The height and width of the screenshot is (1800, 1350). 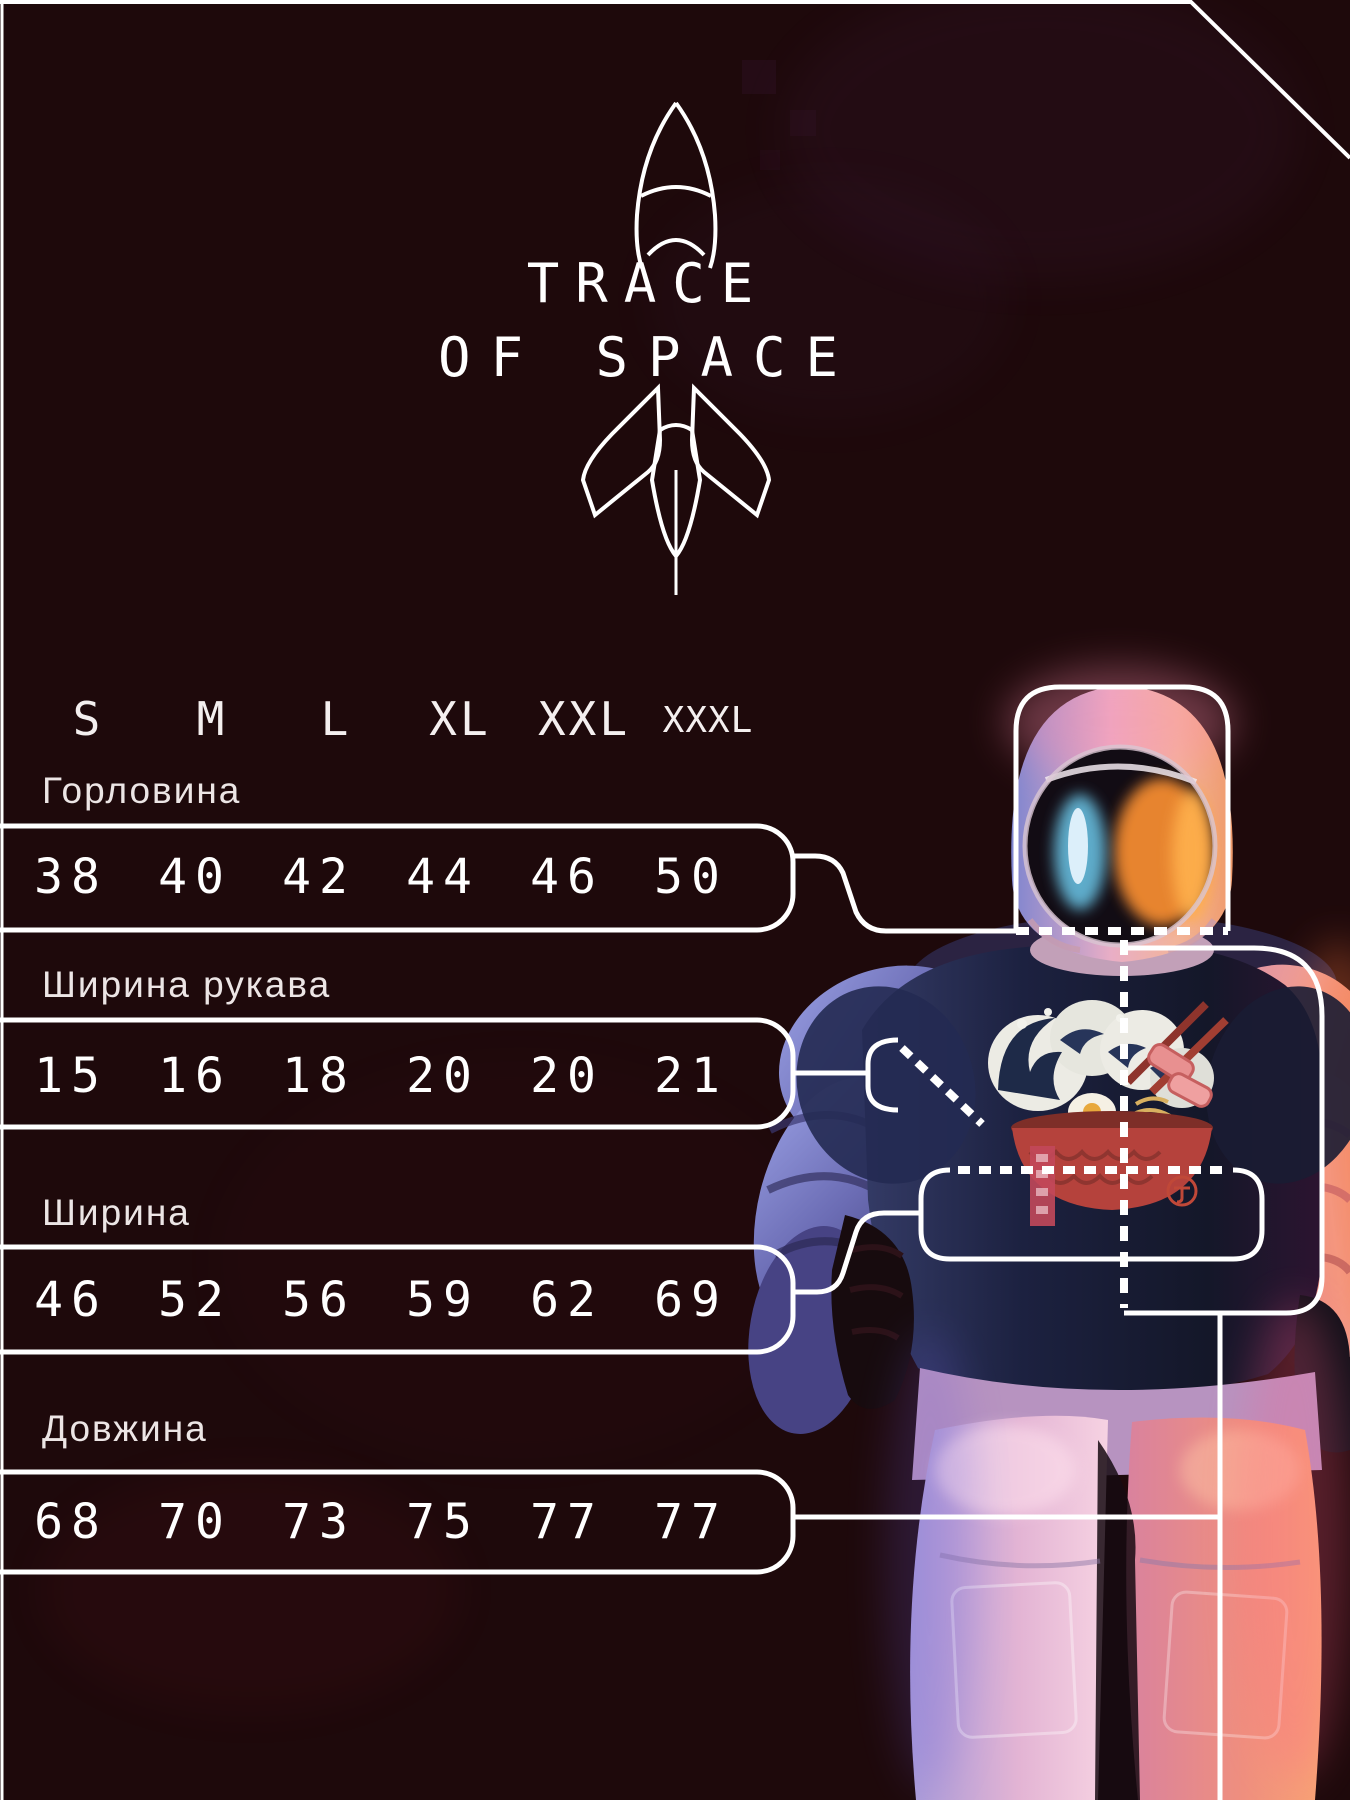 What do you see at coordinates (443, 1300) in the screenshot?
I see `value-cell: 59` at bounding box center [443, 1300].